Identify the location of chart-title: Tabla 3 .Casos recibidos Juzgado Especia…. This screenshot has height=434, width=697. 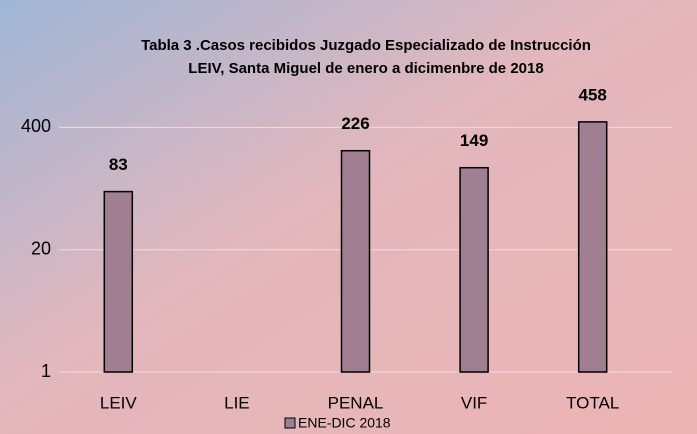
(366, 45).